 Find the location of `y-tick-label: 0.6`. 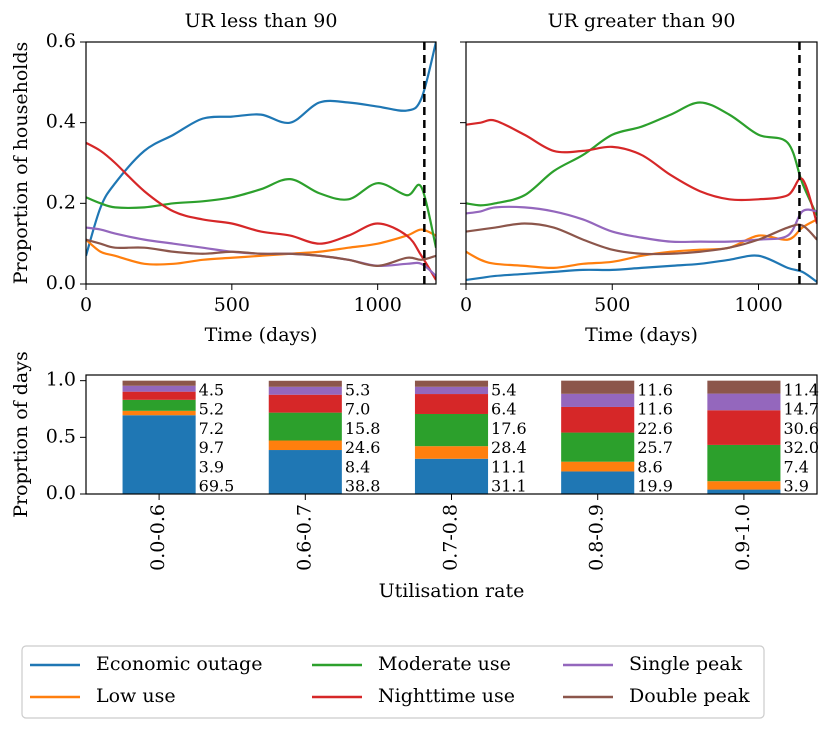

y-tick-label: 0.6 is located at coordinates (61, 41).